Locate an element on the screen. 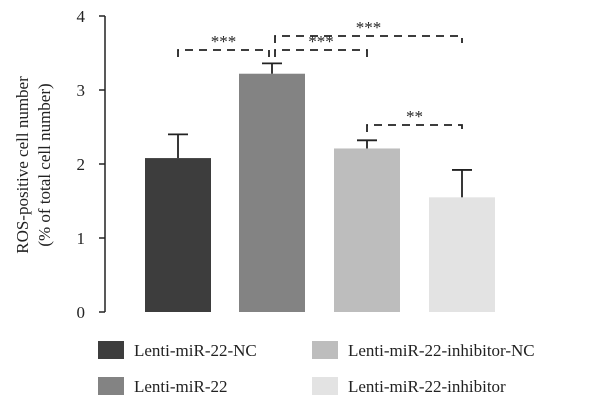  y-axis-label-line1: ROS-positive cell number is located at coordinates (22, 165).